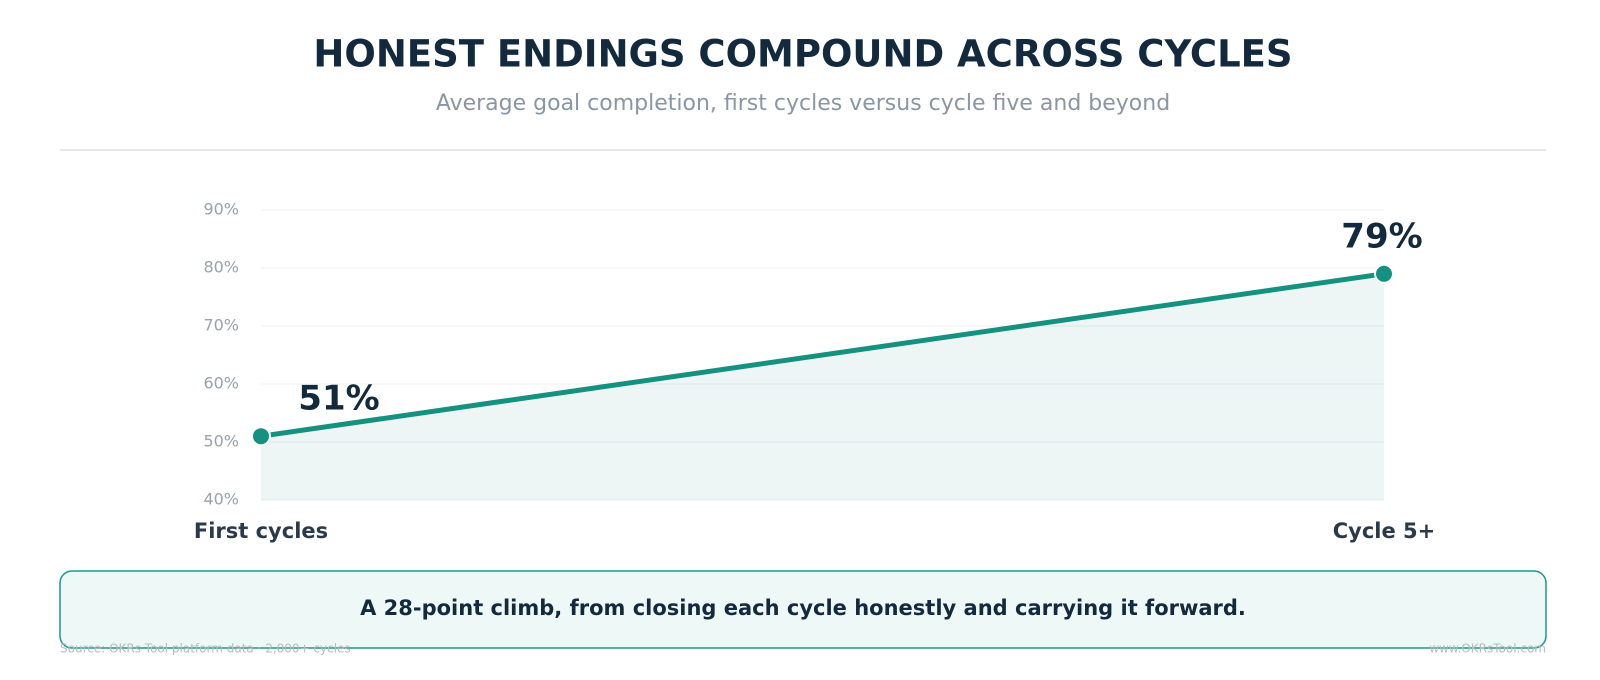 The image size is (1600, 680). What do you see at coordinates (221, 209) in the screenshot?
I see `y-tick-label: 90%` at bounding box center [221, 209].